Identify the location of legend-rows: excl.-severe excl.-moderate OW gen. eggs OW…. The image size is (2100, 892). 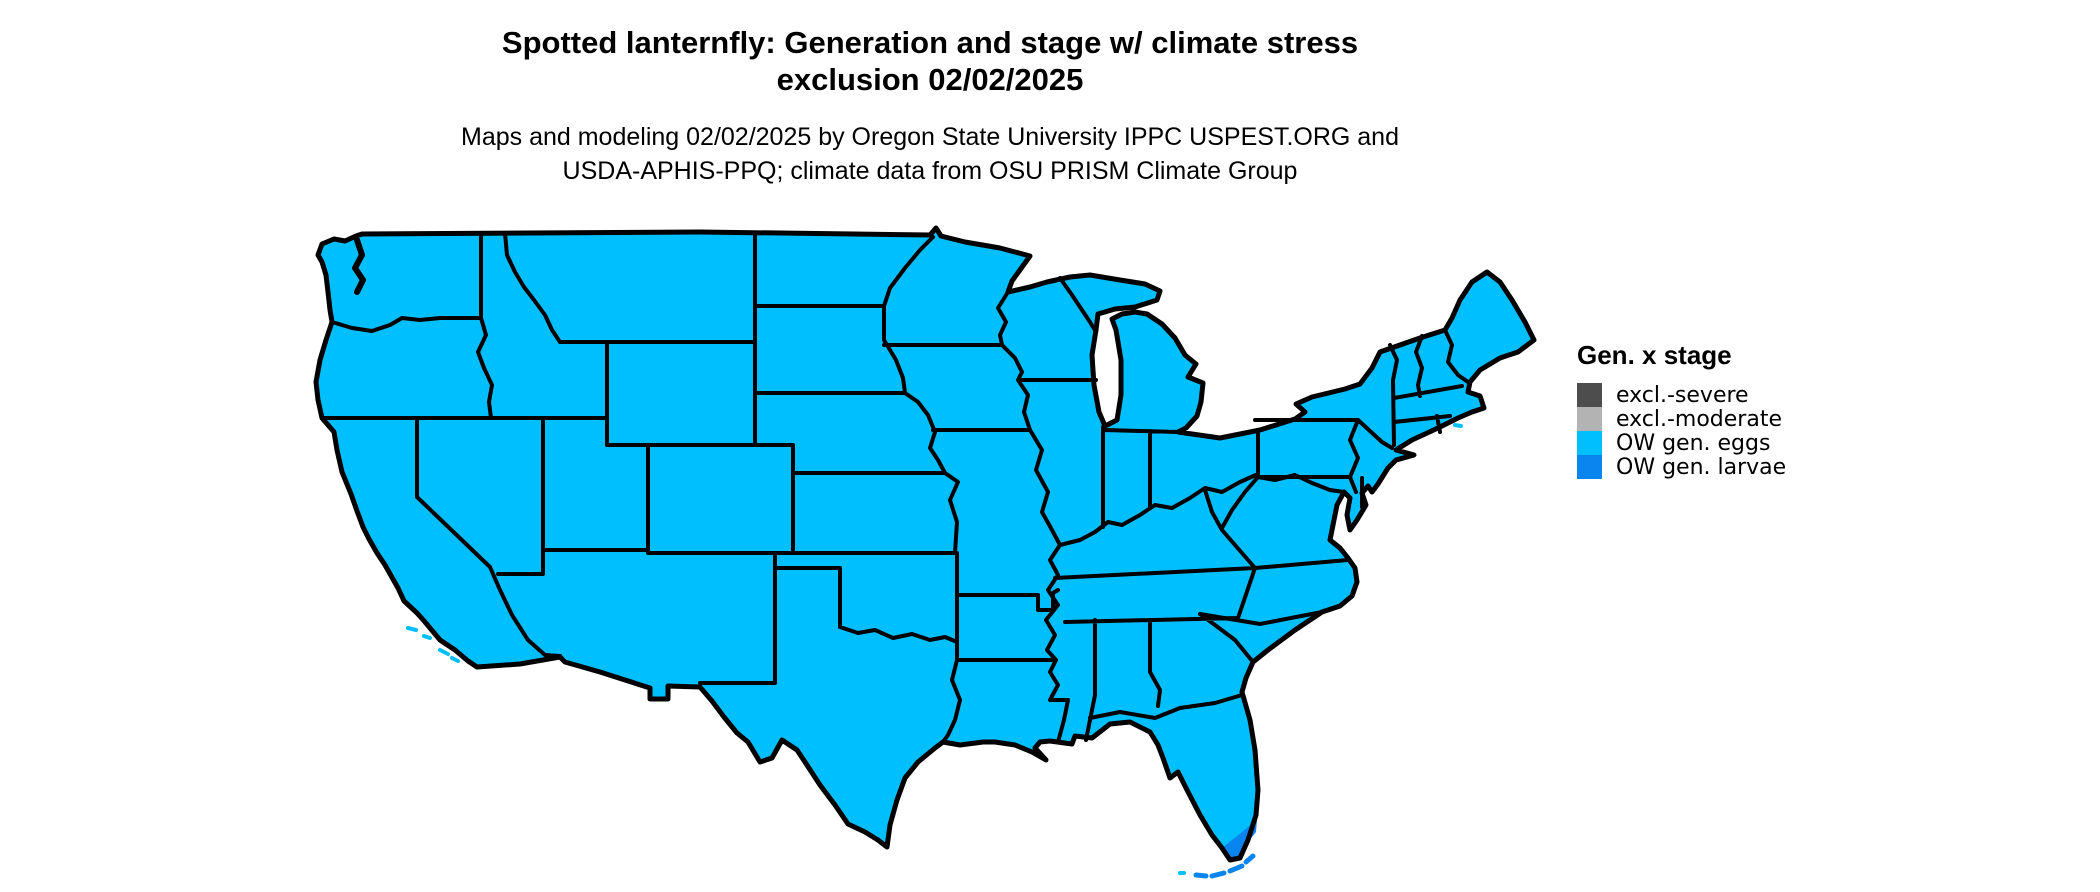
(1707, 431).